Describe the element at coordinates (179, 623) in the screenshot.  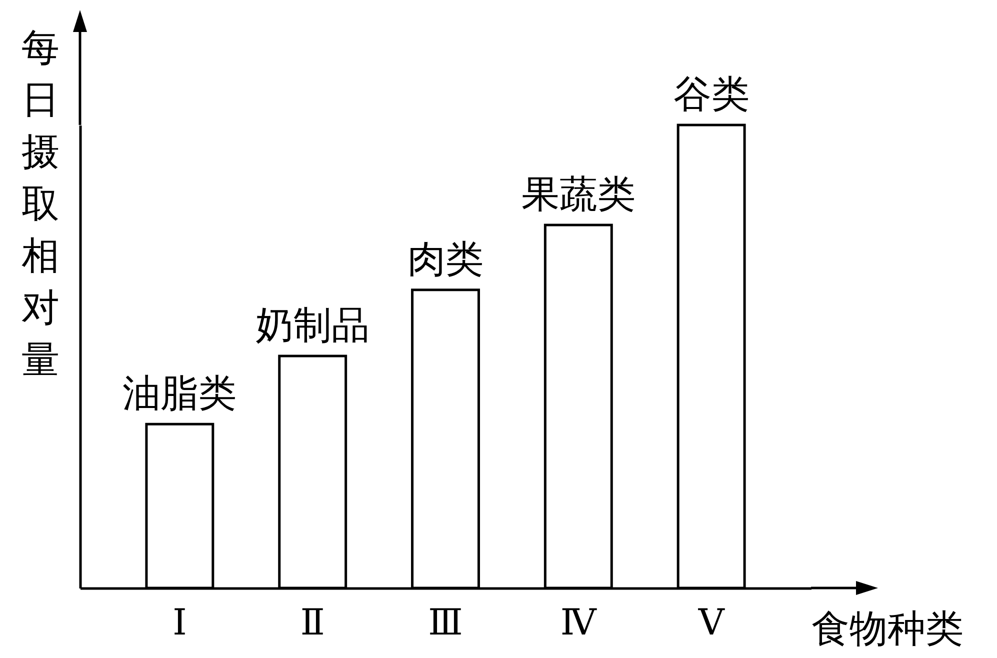
I see `x-tick-label: Ⅰ` at that location.